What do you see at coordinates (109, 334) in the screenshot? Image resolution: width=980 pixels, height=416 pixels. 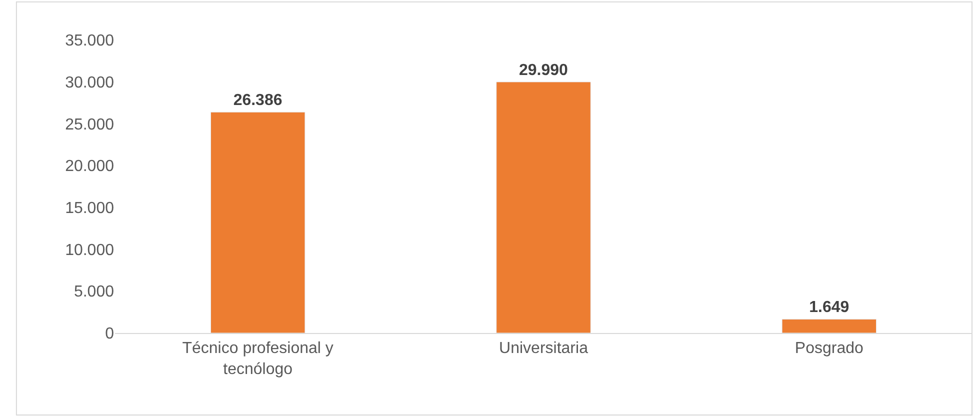 I see `y-tick-label: 0` at bounding box center [109, 334].